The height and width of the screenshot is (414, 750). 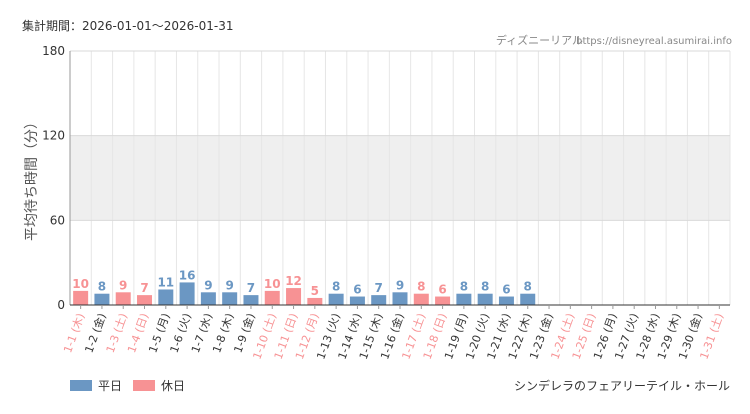 I want to click on y-tick-label: 60, so click(x=57, y=220).